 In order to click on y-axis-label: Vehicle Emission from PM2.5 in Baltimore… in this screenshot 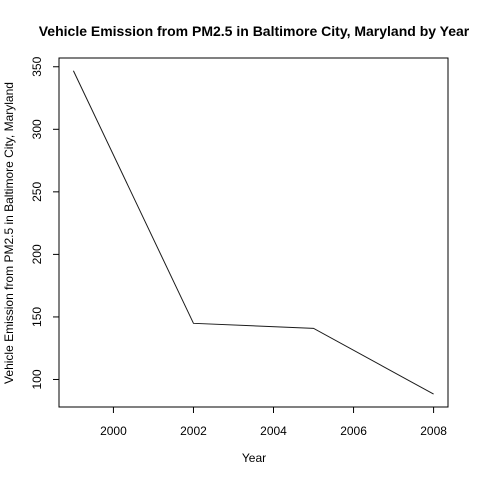, I will do `click(9, 233)`.